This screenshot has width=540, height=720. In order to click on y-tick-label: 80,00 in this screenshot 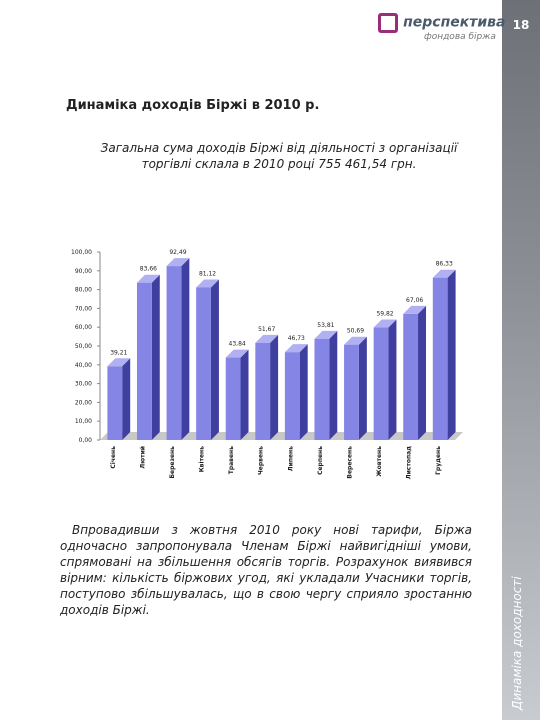, I will do `click(83, 290)`.